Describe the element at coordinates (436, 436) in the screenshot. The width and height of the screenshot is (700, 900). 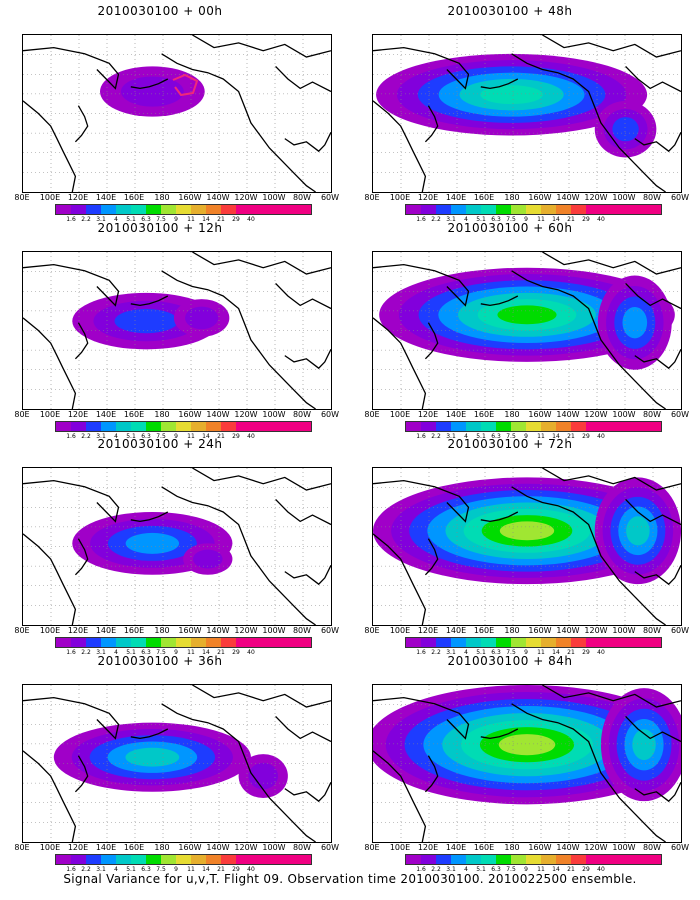
I see `colorbar-label: 2.2` at that location.